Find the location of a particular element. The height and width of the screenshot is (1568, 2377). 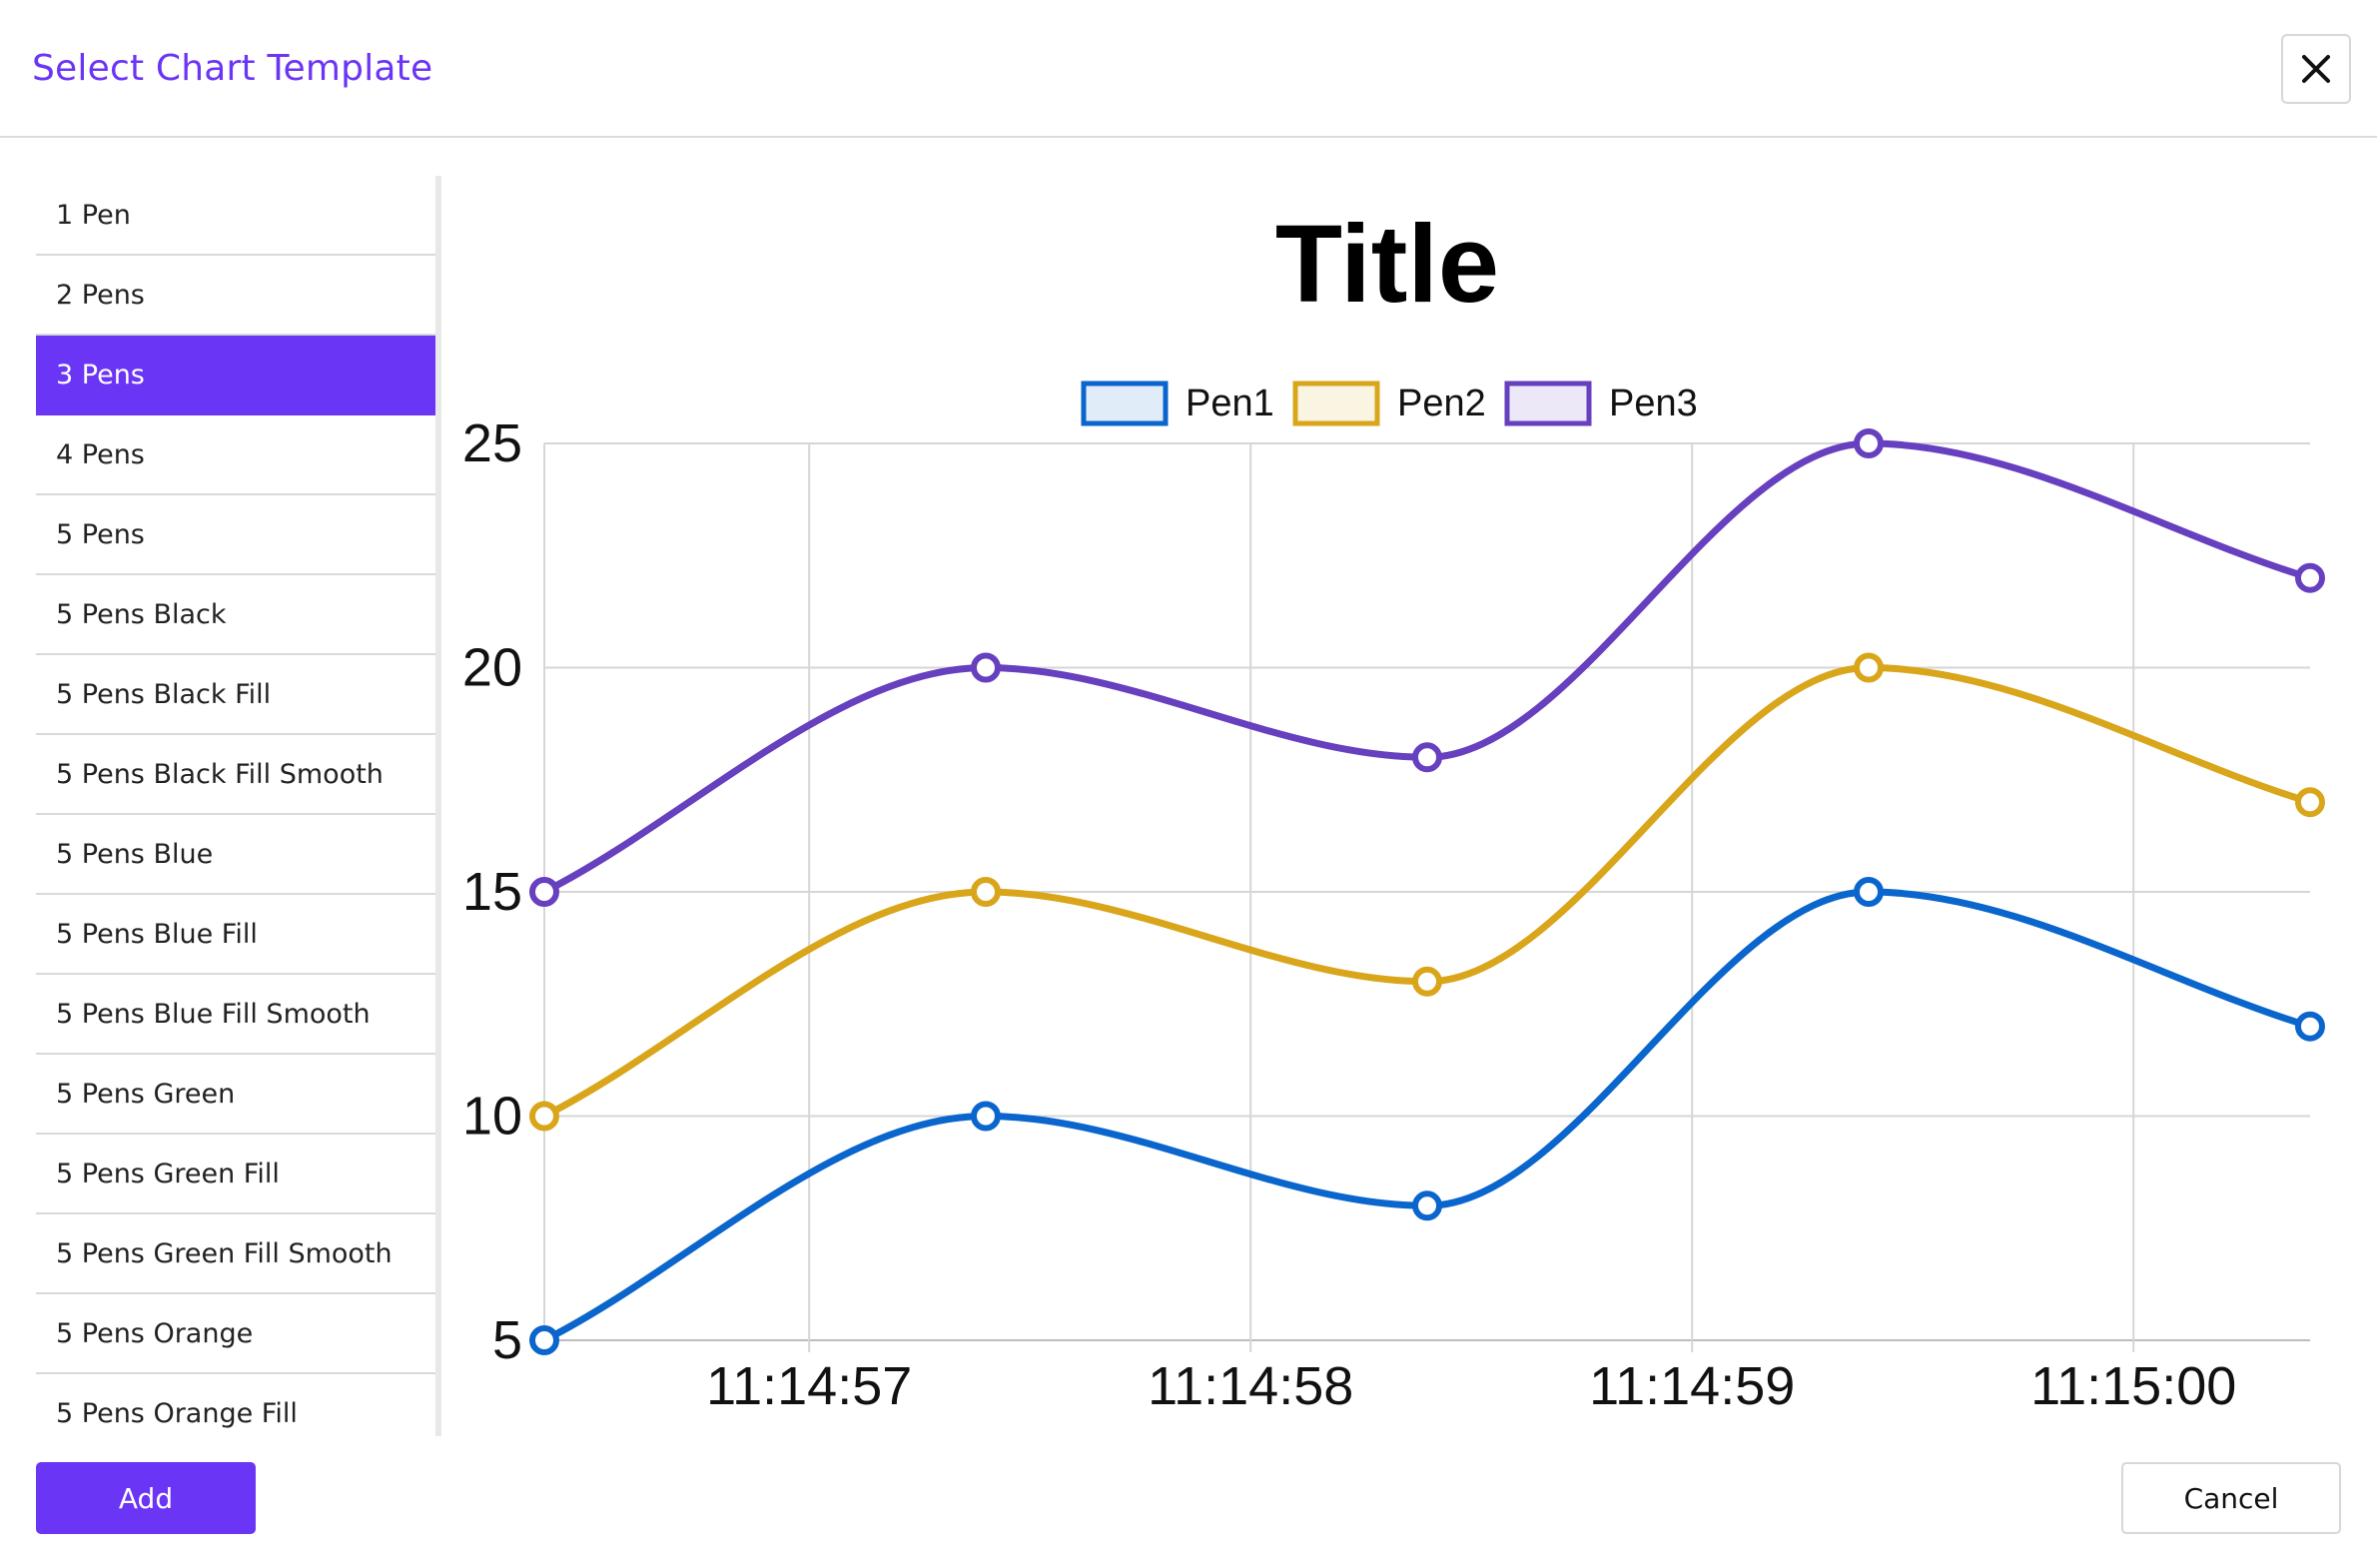

add-button: Add is located at coordinates (146, 1498).